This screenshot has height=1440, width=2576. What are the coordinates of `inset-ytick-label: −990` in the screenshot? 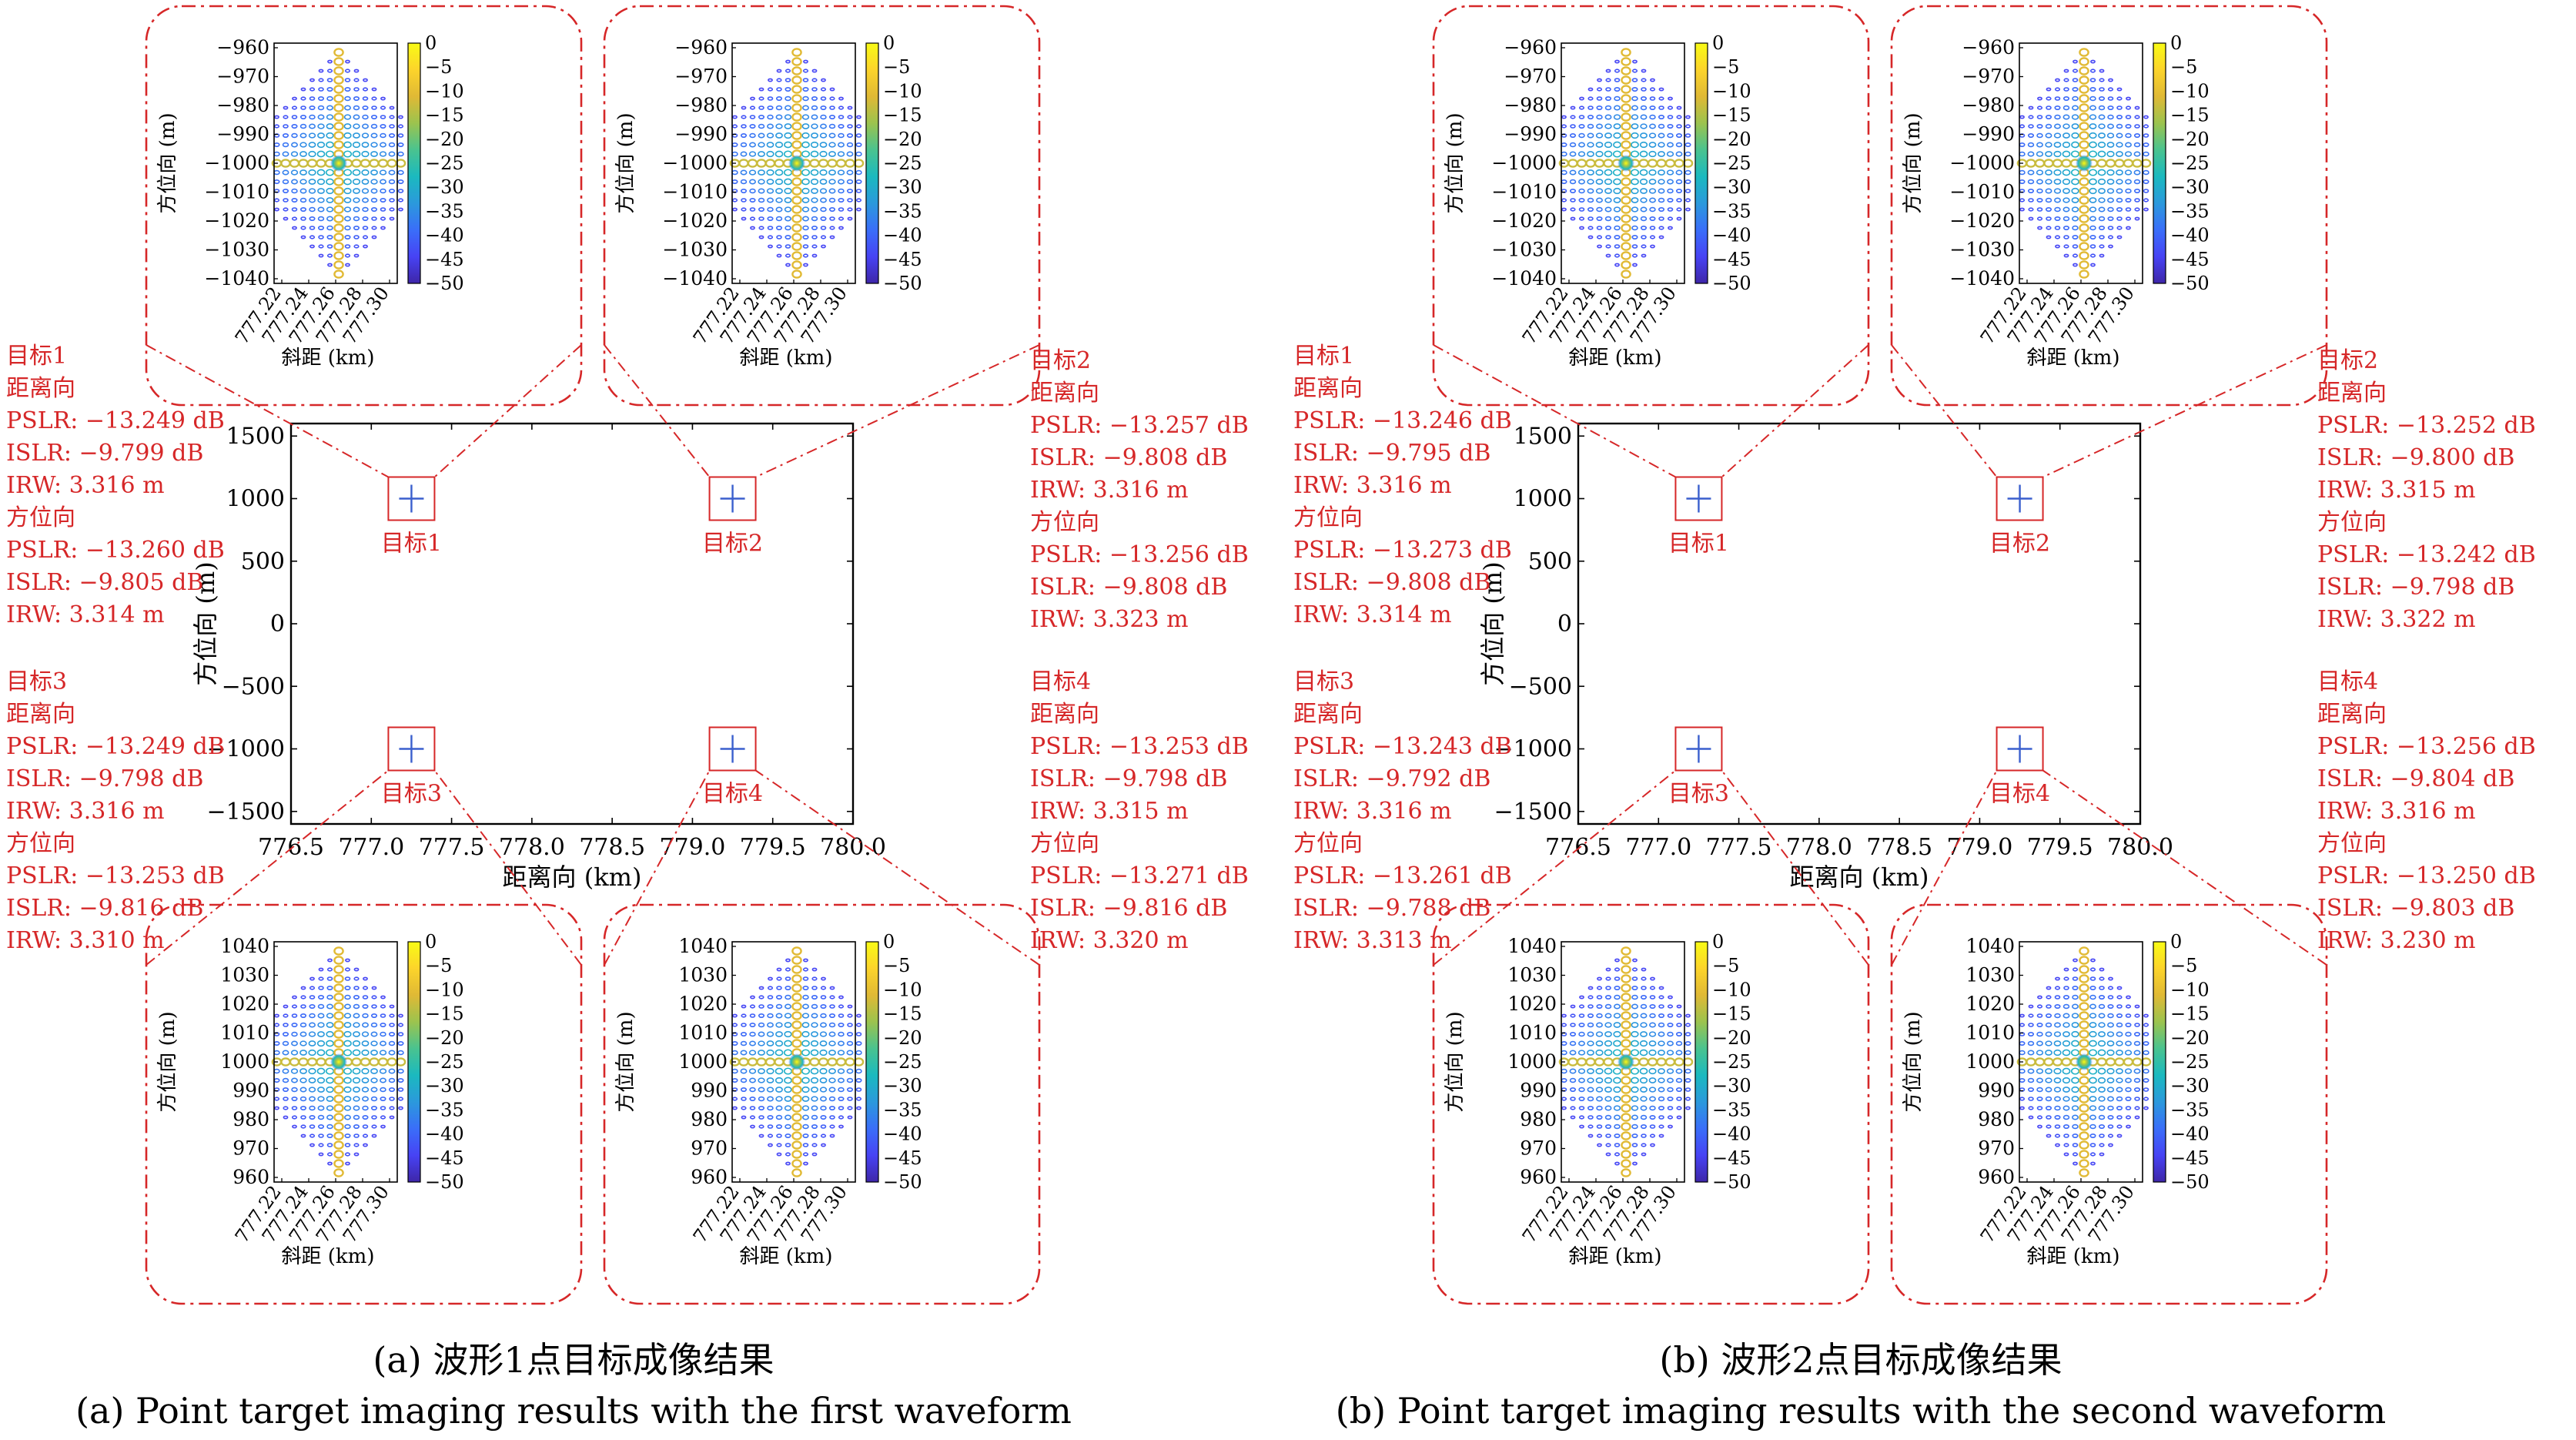 It's located at (701, 134).